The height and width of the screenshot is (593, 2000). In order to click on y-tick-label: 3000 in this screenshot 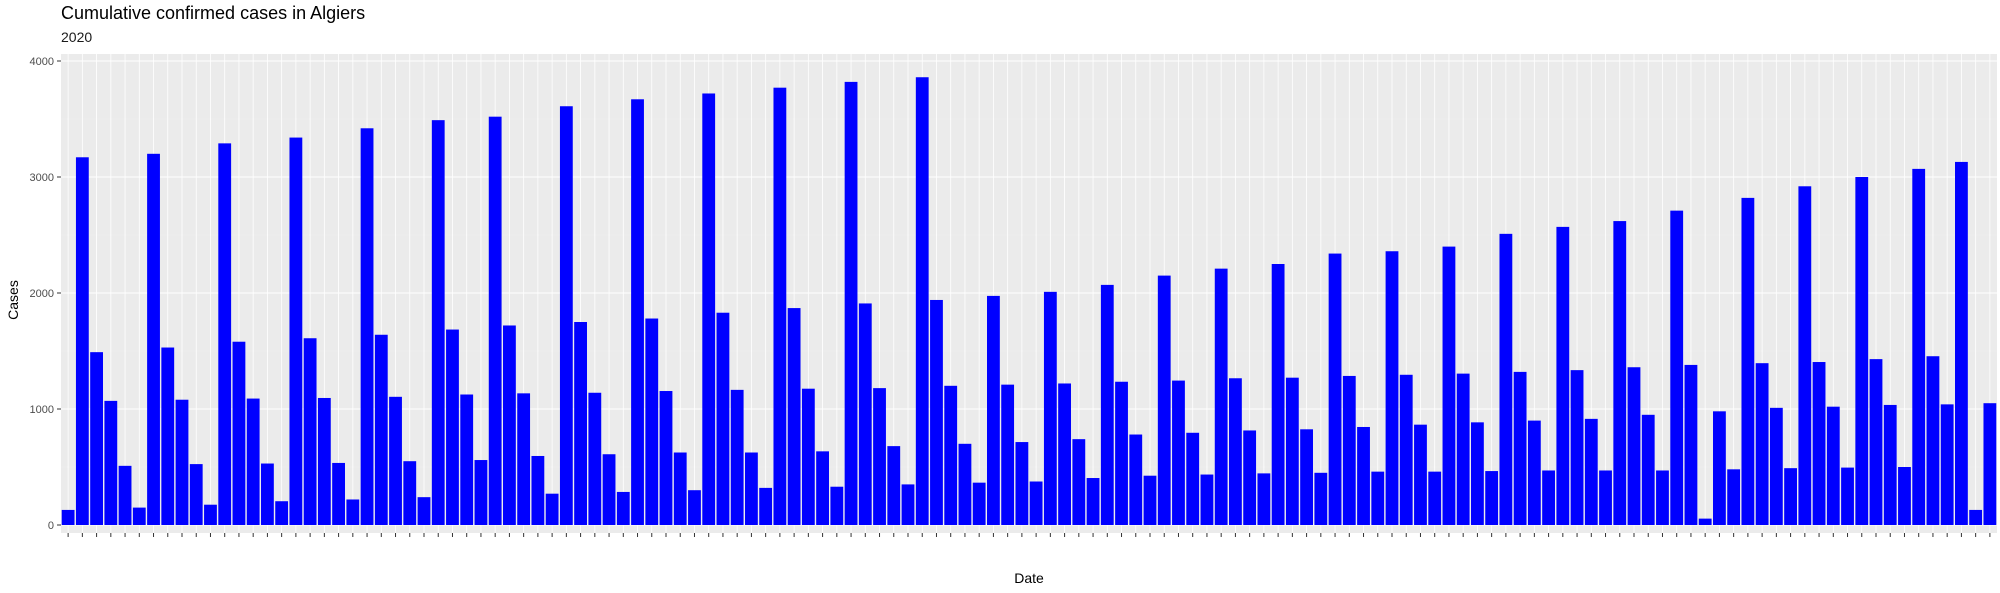, I will do `click(42, 178)`.